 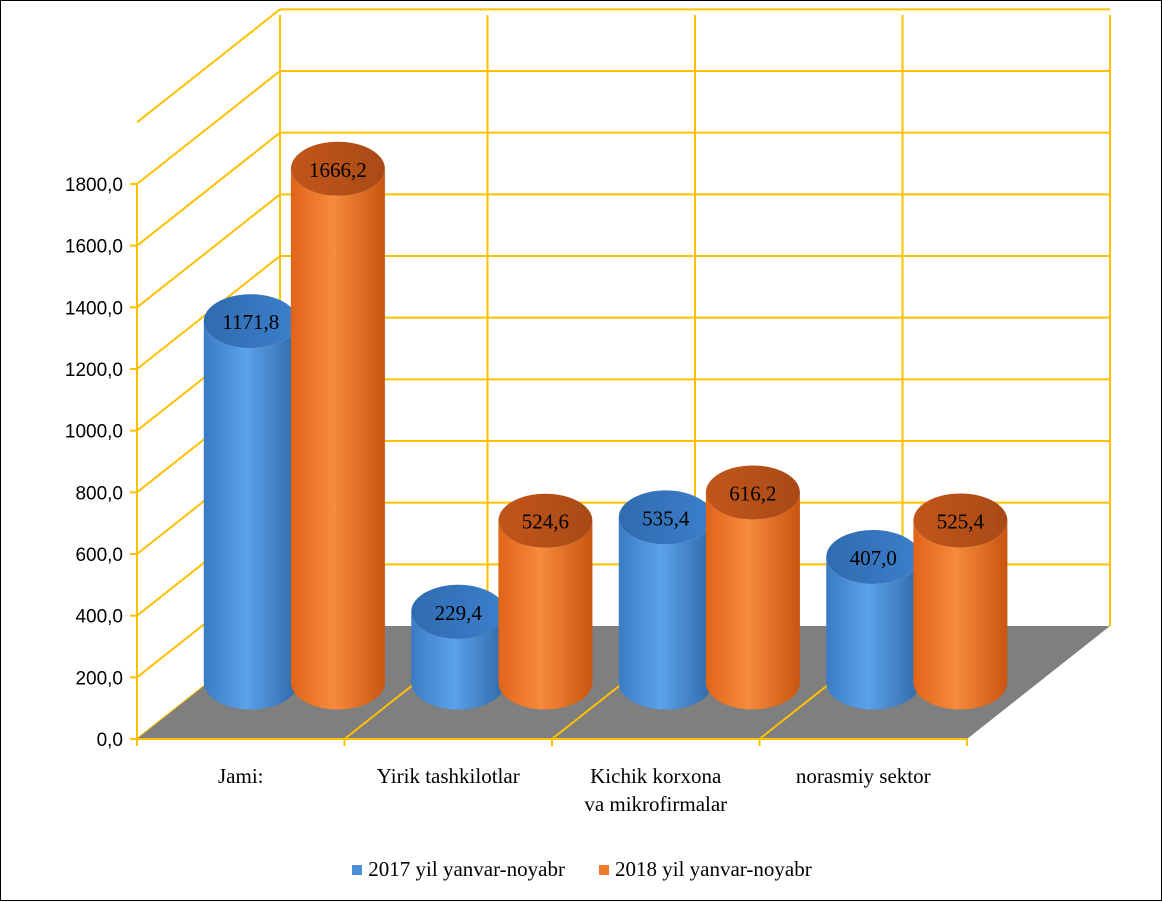 I want to click on legend-item-2017: 2017 yil yanvar-noyabr, so click(x=458, y=869).